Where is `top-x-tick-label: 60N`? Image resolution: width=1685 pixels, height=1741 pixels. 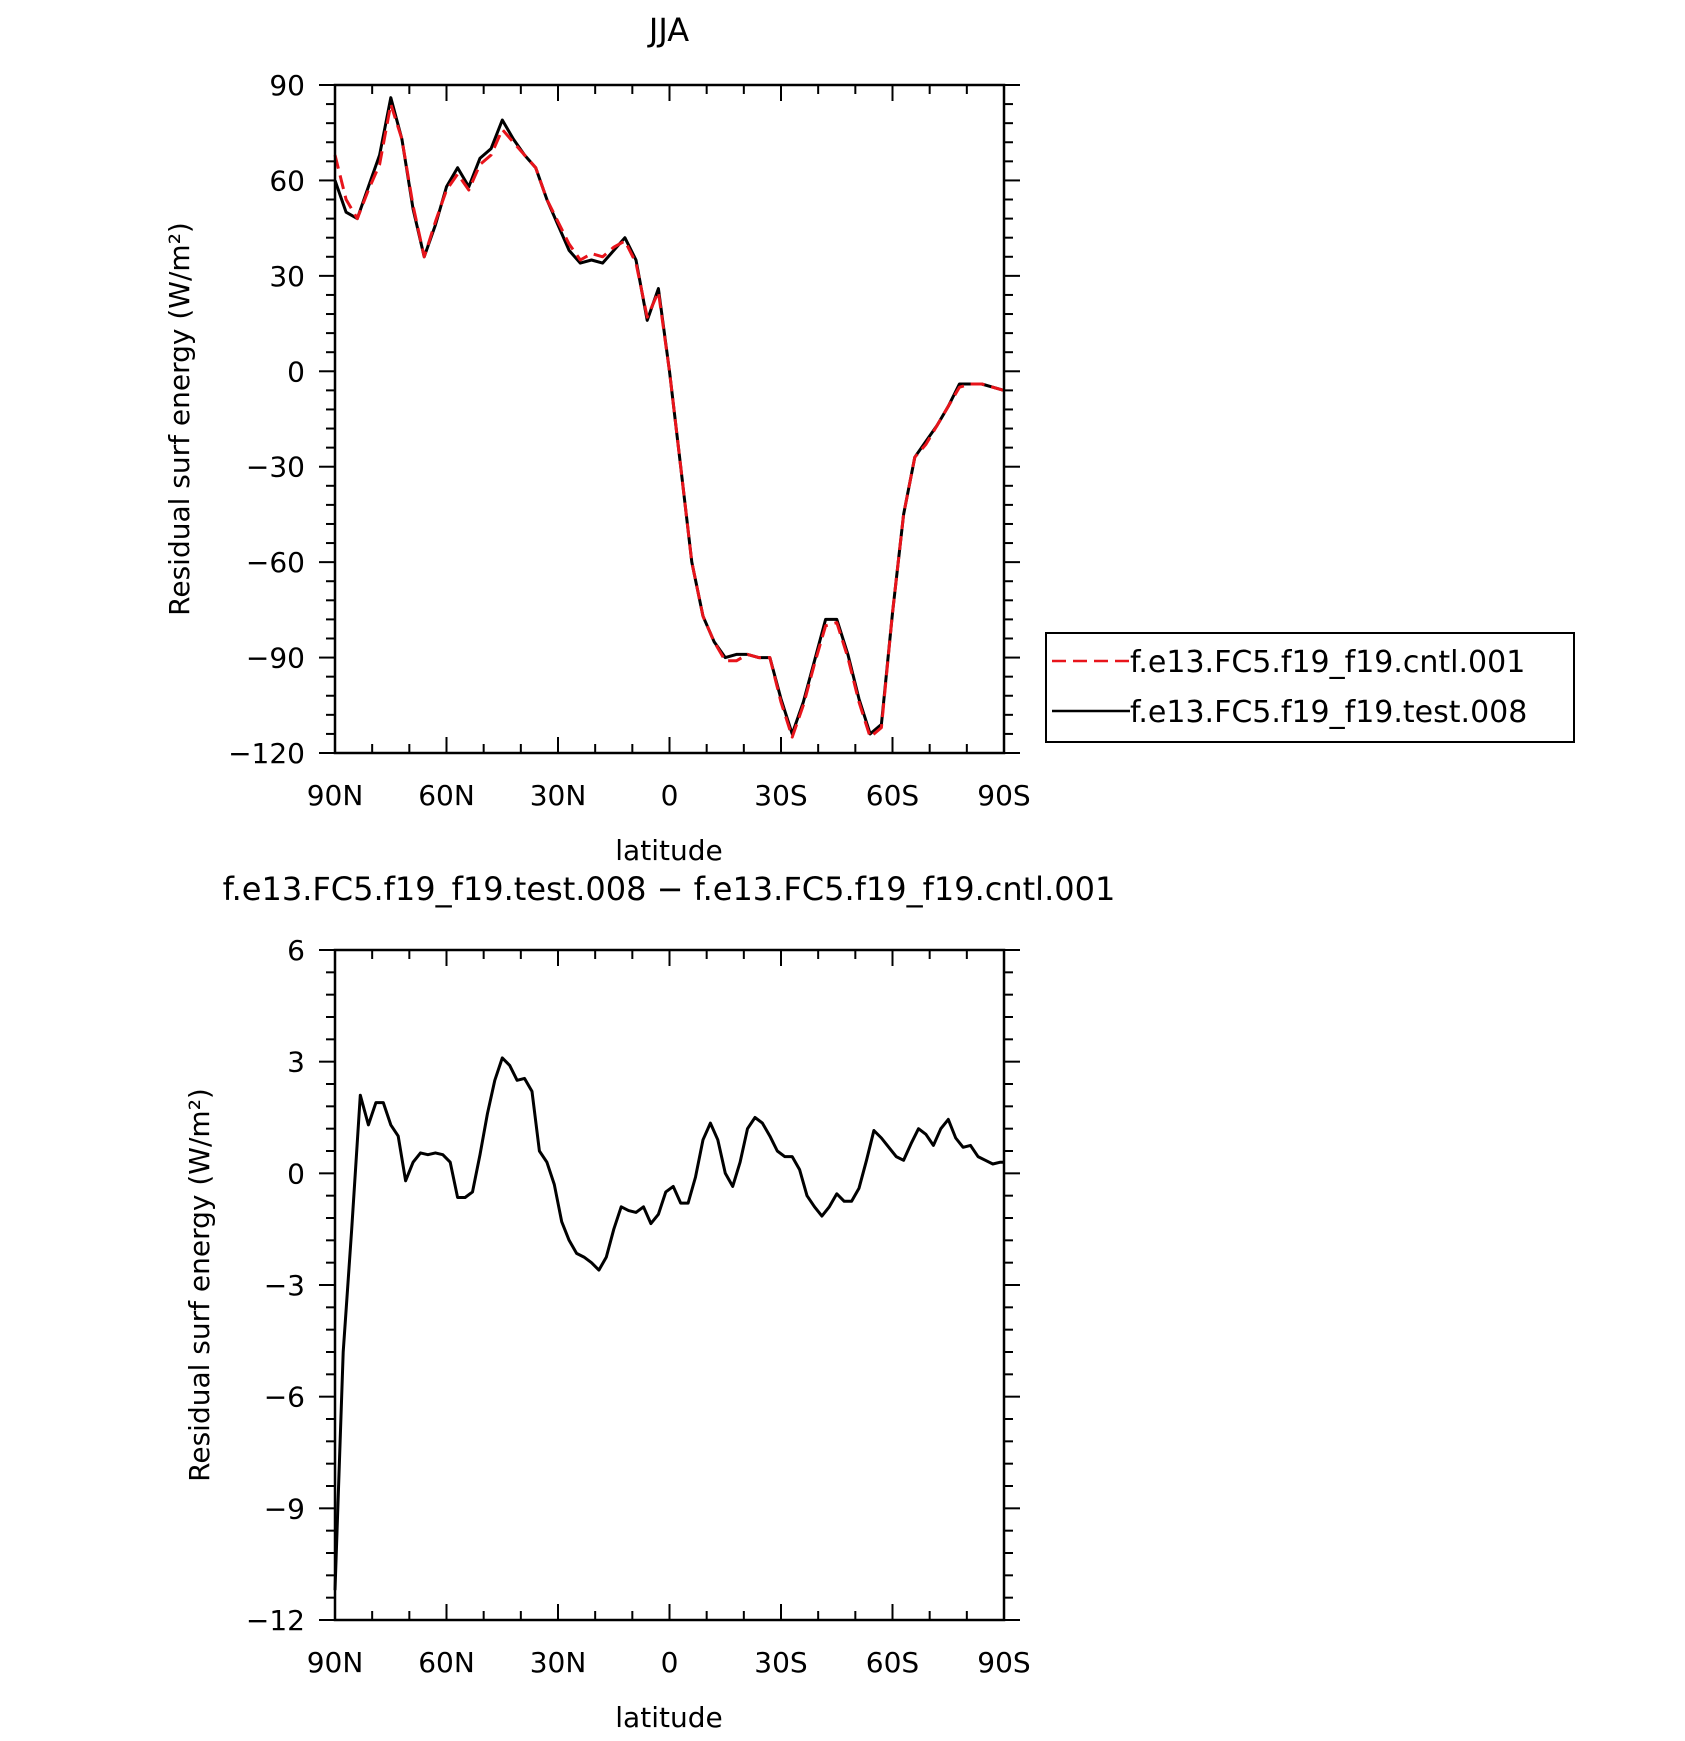
top-x-tick-label: 60N is located at coordinates (446, 795).